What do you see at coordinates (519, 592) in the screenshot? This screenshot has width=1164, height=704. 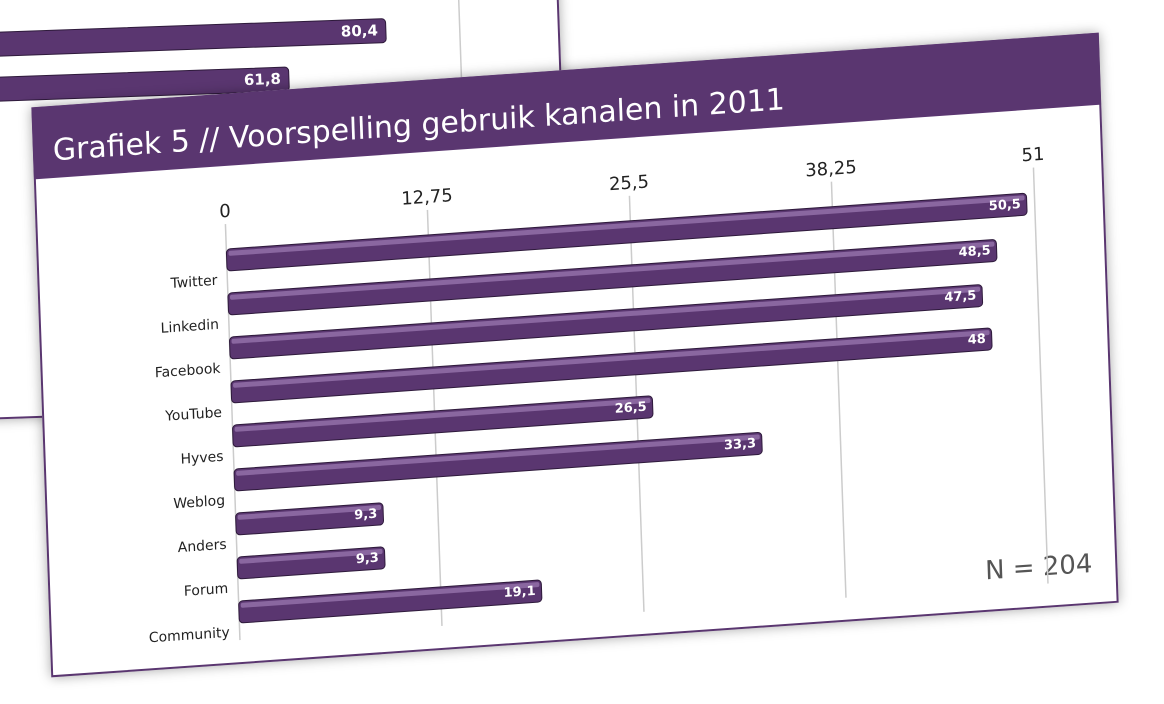 I see `value-label: 19,1` at bounding box center [519, 592].